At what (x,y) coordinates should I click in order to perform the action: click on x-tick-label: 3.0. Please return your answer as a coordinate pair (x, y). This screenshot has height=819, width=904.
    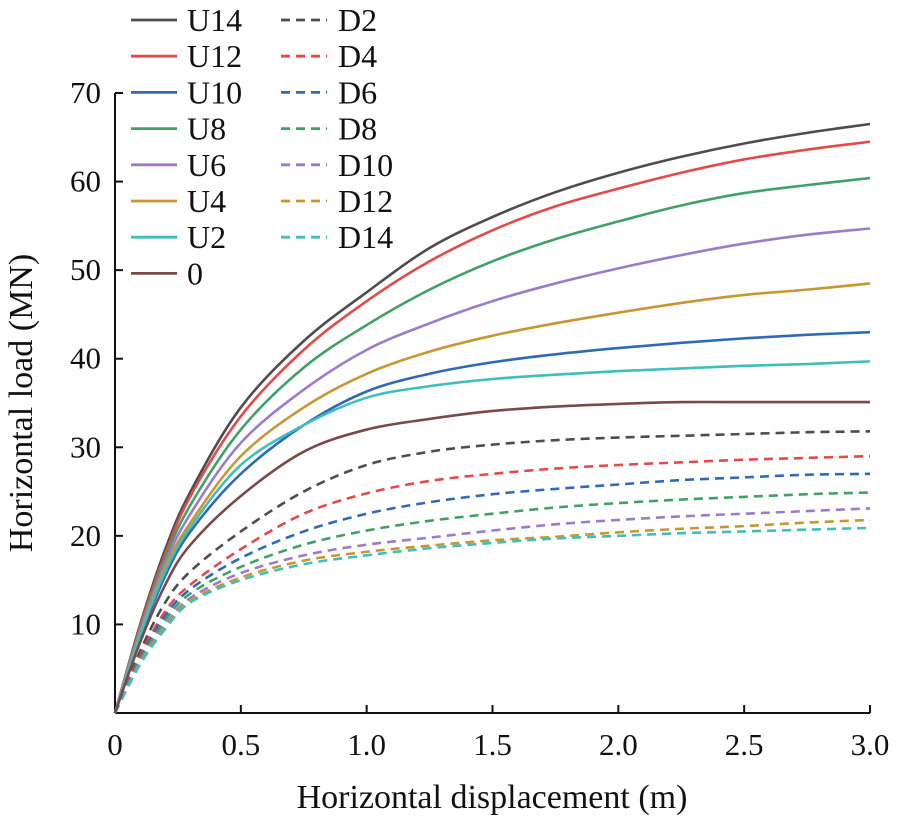
    Looking at the image, I should click on (870, 744).